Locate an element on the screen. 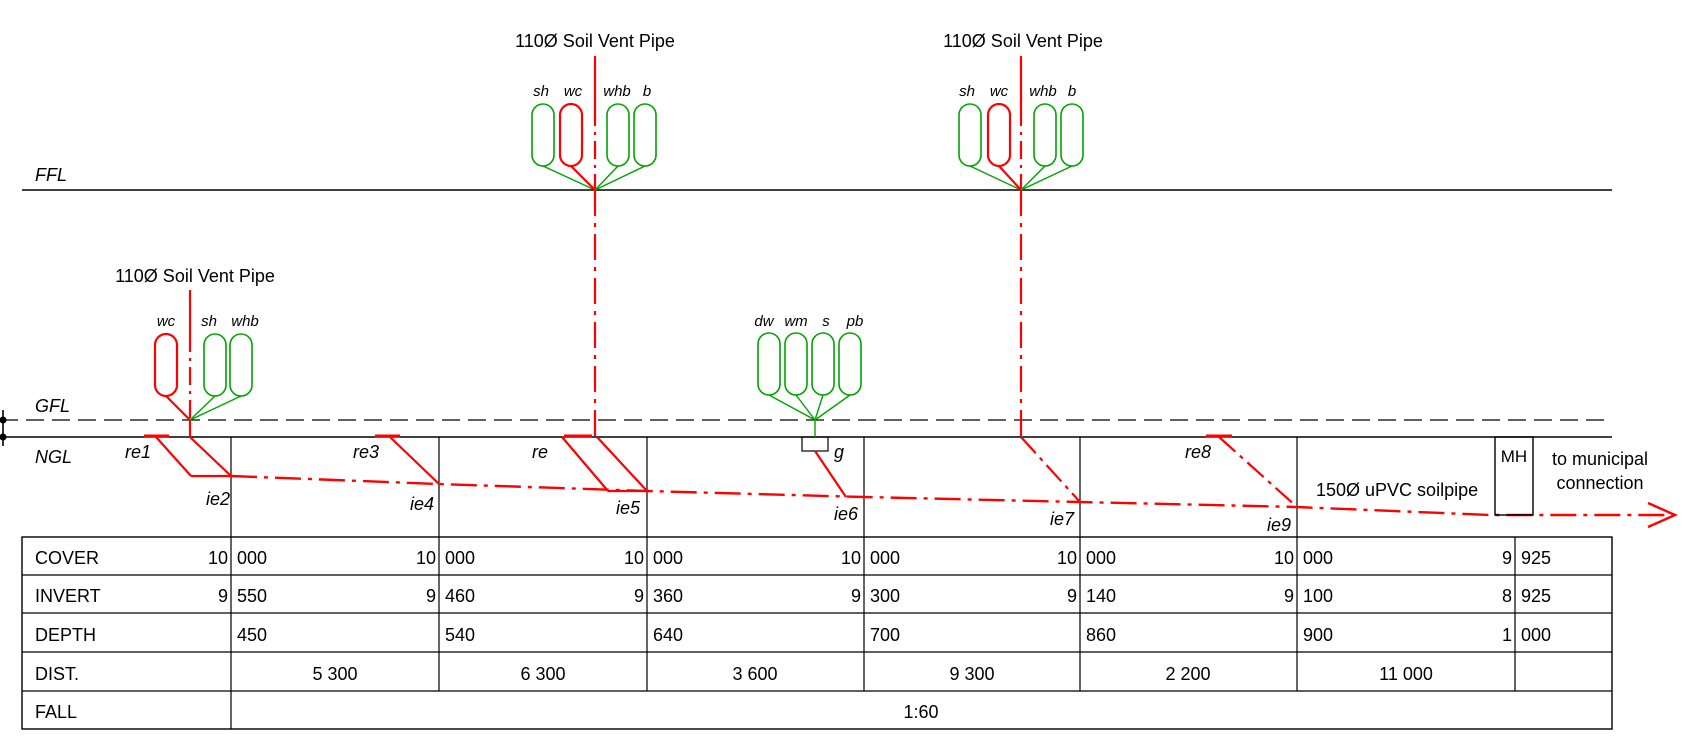 Image resolution: width=1684 pixels, height=741 pixels. ie7-label: ie7 is located at coordinates (1062, 519).